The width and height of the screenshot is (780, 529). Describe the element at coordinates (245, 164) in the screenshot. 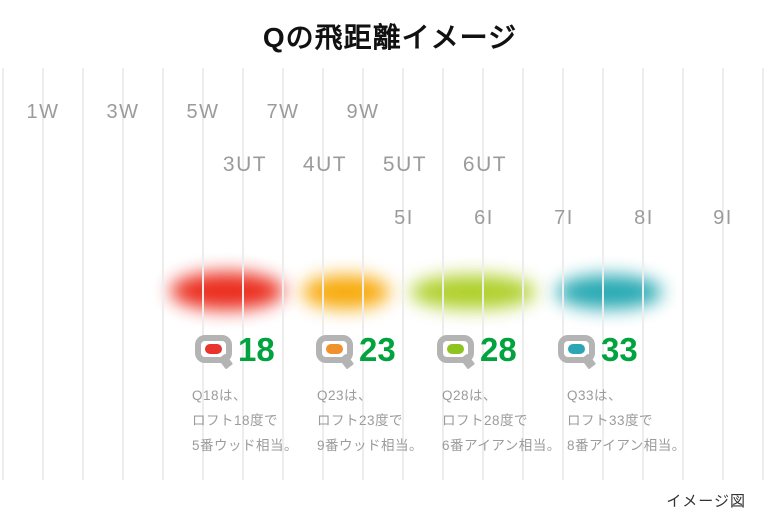

I see `club-label-3ut: 3UT` at that location.